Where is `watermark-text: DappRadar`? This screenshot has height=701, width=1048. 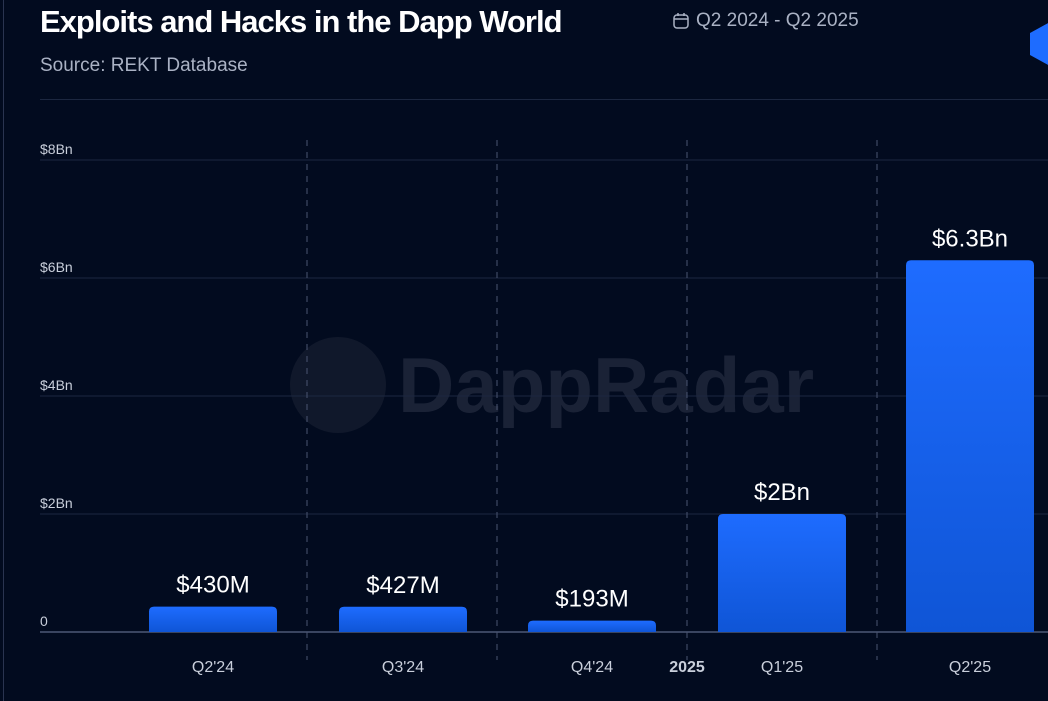
watermark-text: DappRadar is located at coordinates (606, 385).